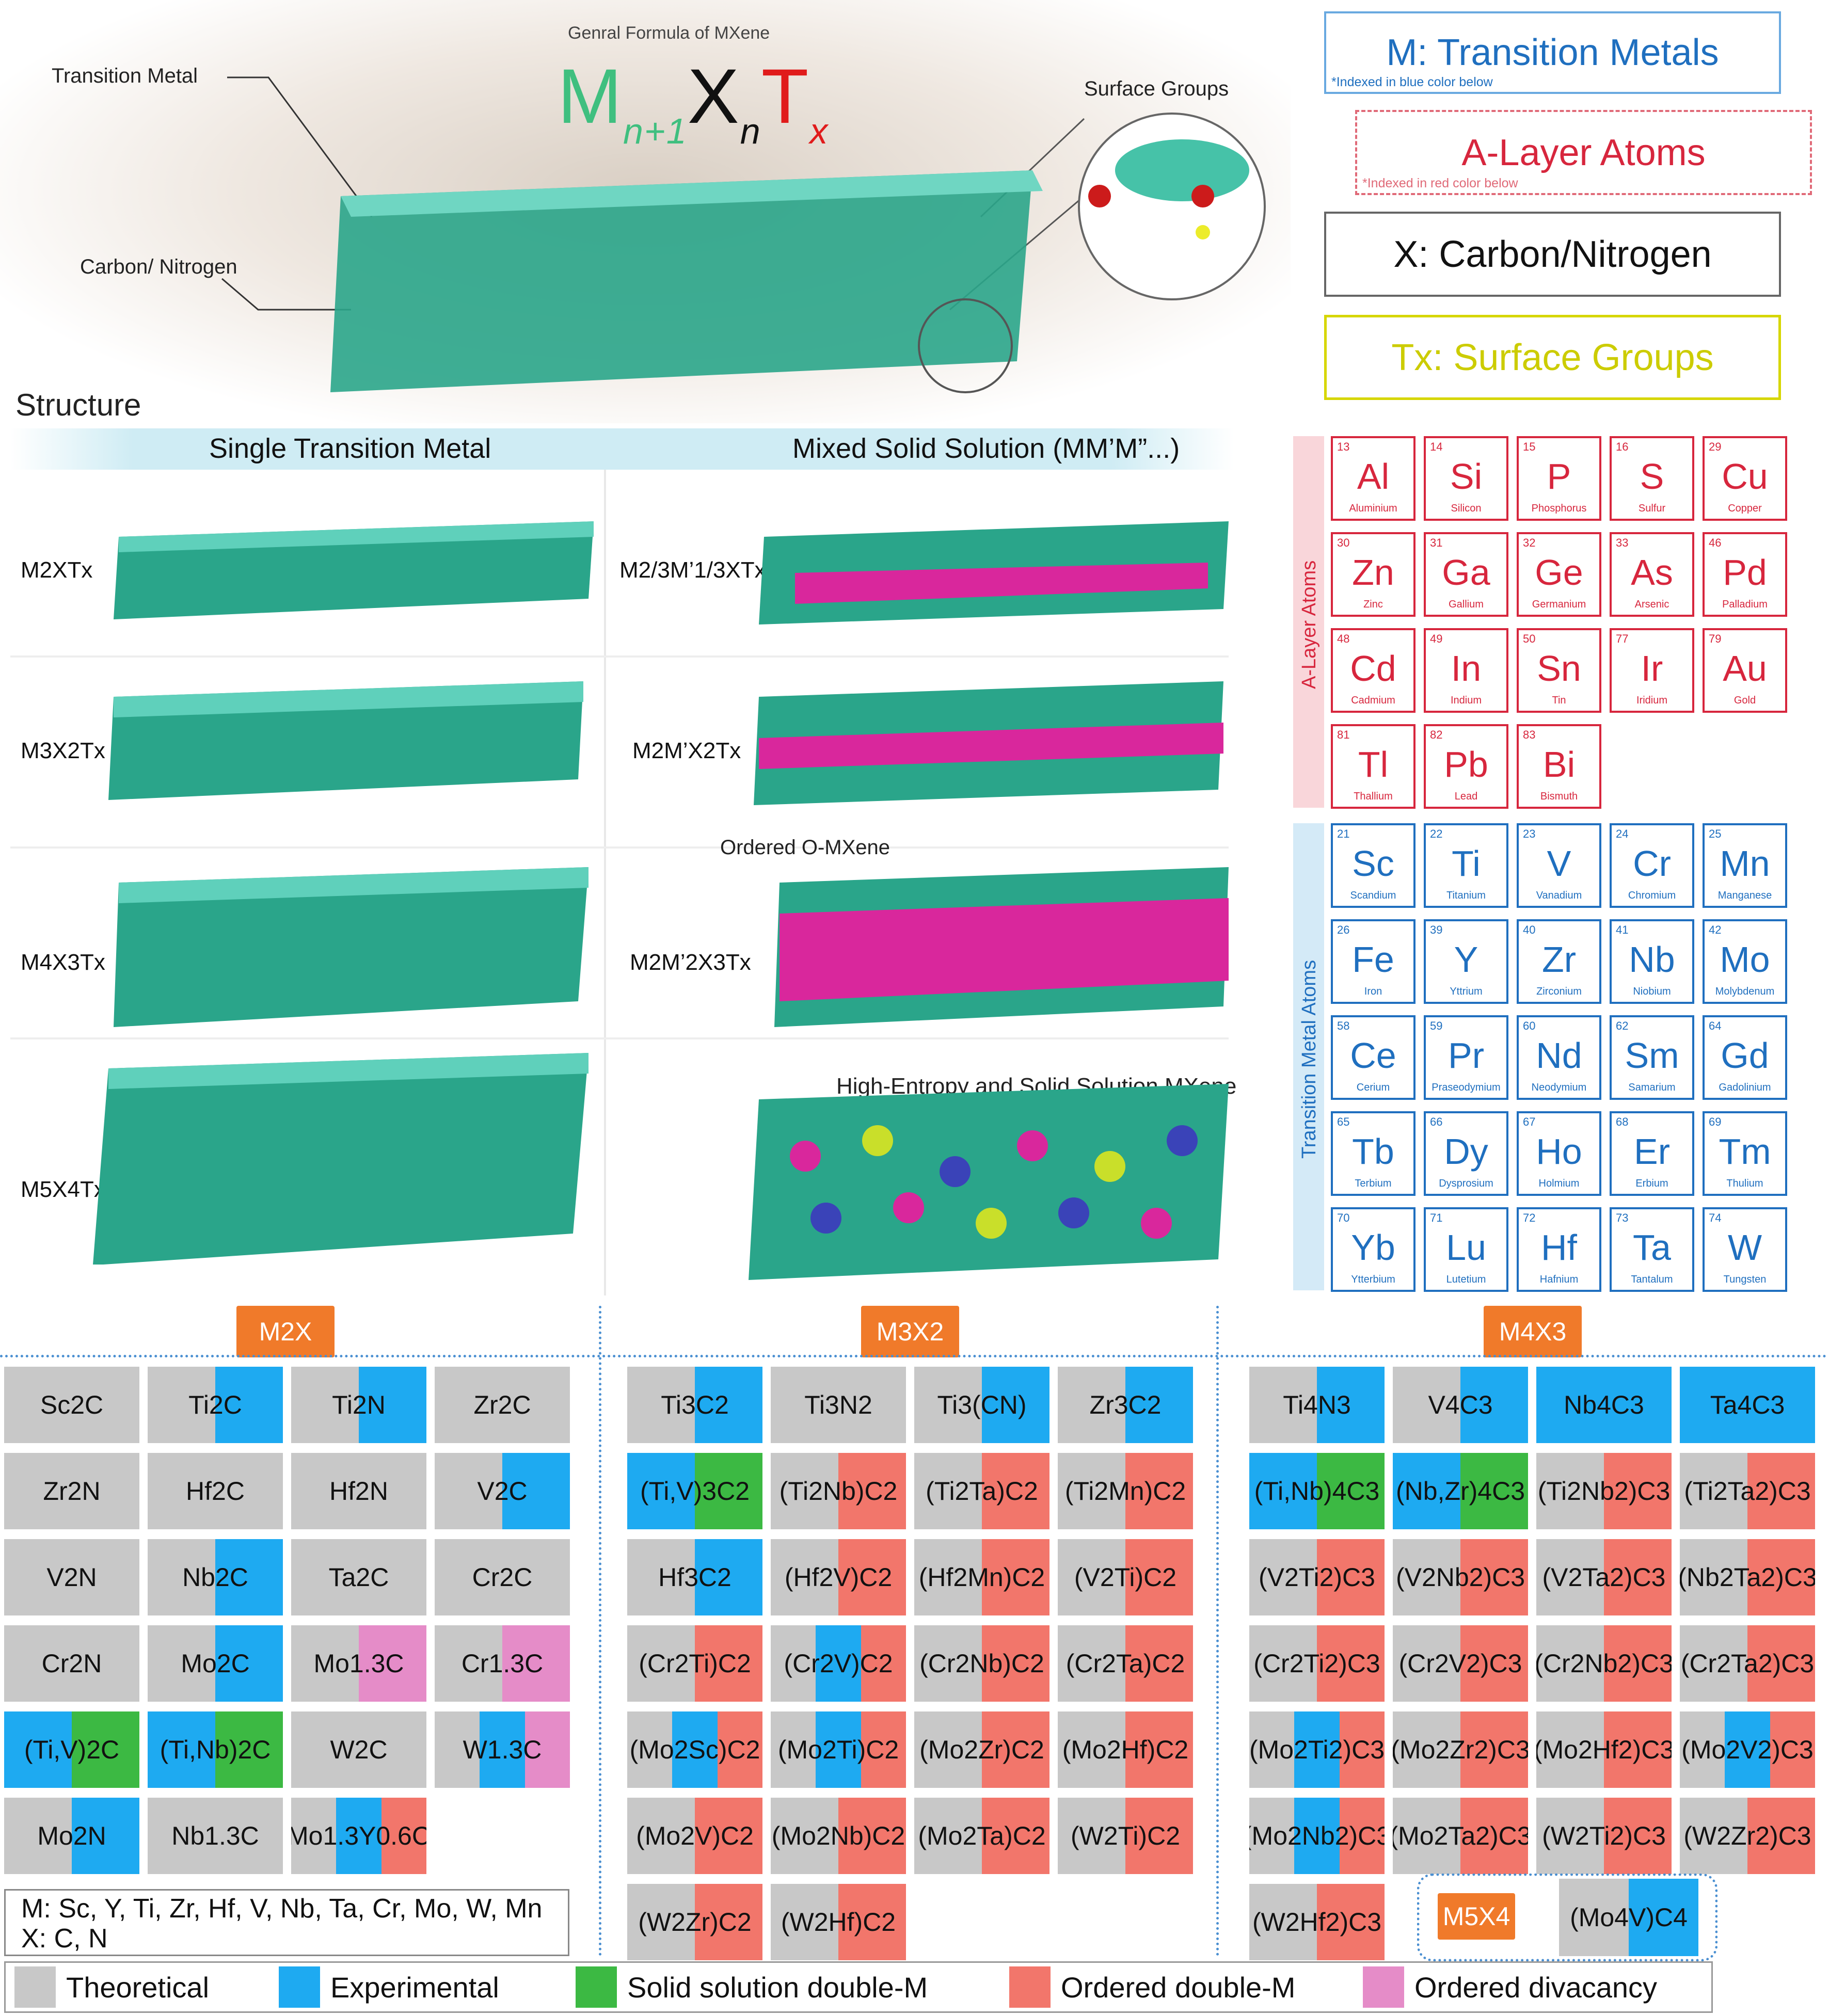 The height and width of the screenshot is (2016, 1829). What do you see at coordinates (1559, 670) in the screenshot?
I see `element-sn: 50 Sn Tin` at bounding box center [1559, 670].